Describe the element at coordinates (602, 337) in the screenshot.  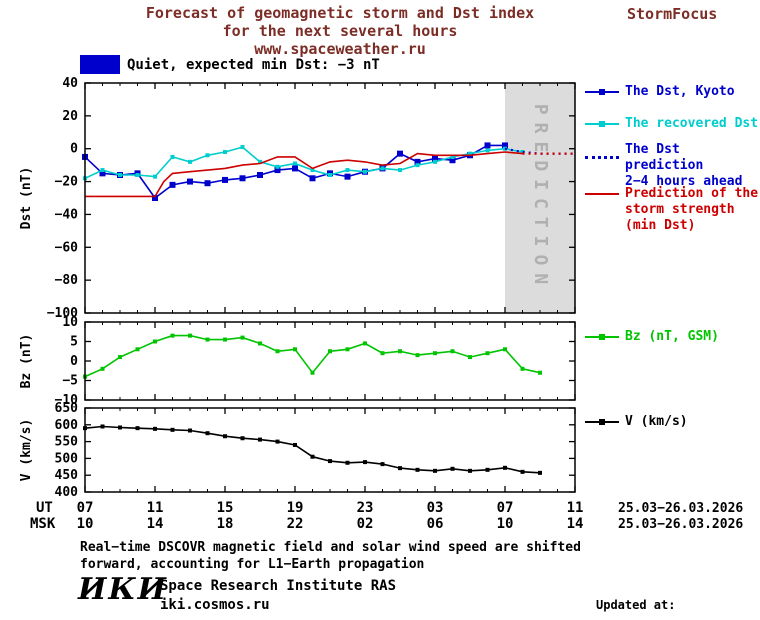
I see `bz-marker-icon` at that location.